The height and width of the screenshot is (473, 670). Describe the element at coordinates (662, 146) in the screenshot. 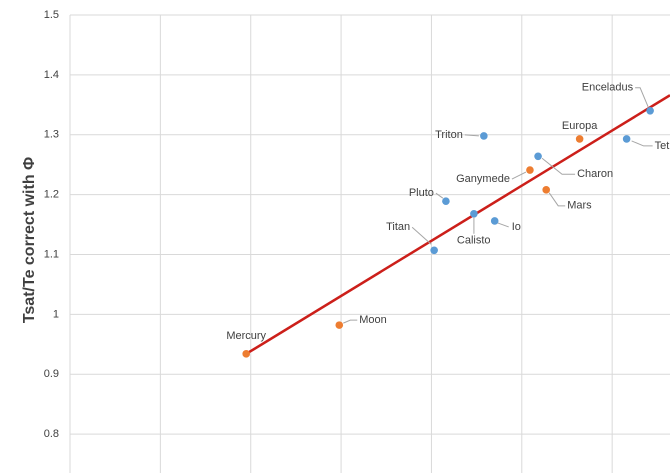

I see `point-label: Tet` at that location.